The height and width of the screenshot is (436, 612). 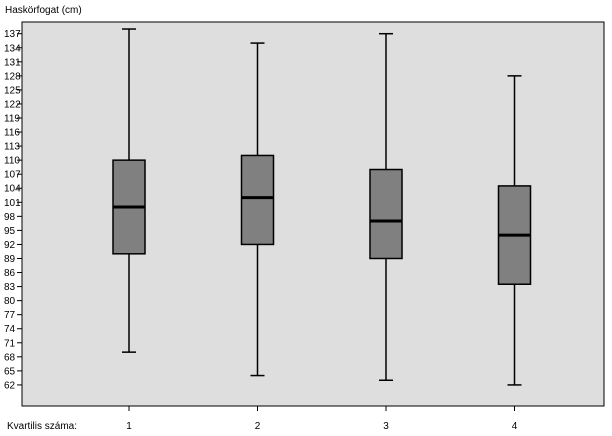 What do you see at coordinates (10, 231) in the screenshot?
I see `y-tick-label: 95` at bounding box center [10, 231].